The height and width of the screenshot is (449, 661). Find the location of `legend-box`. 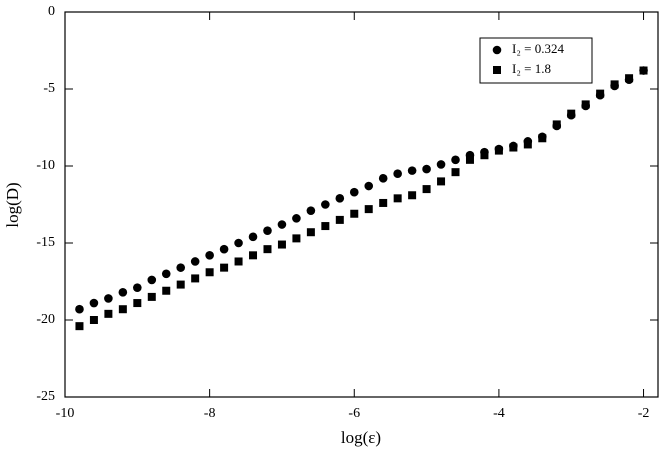

legend-box is located at coordinates (536, 60).